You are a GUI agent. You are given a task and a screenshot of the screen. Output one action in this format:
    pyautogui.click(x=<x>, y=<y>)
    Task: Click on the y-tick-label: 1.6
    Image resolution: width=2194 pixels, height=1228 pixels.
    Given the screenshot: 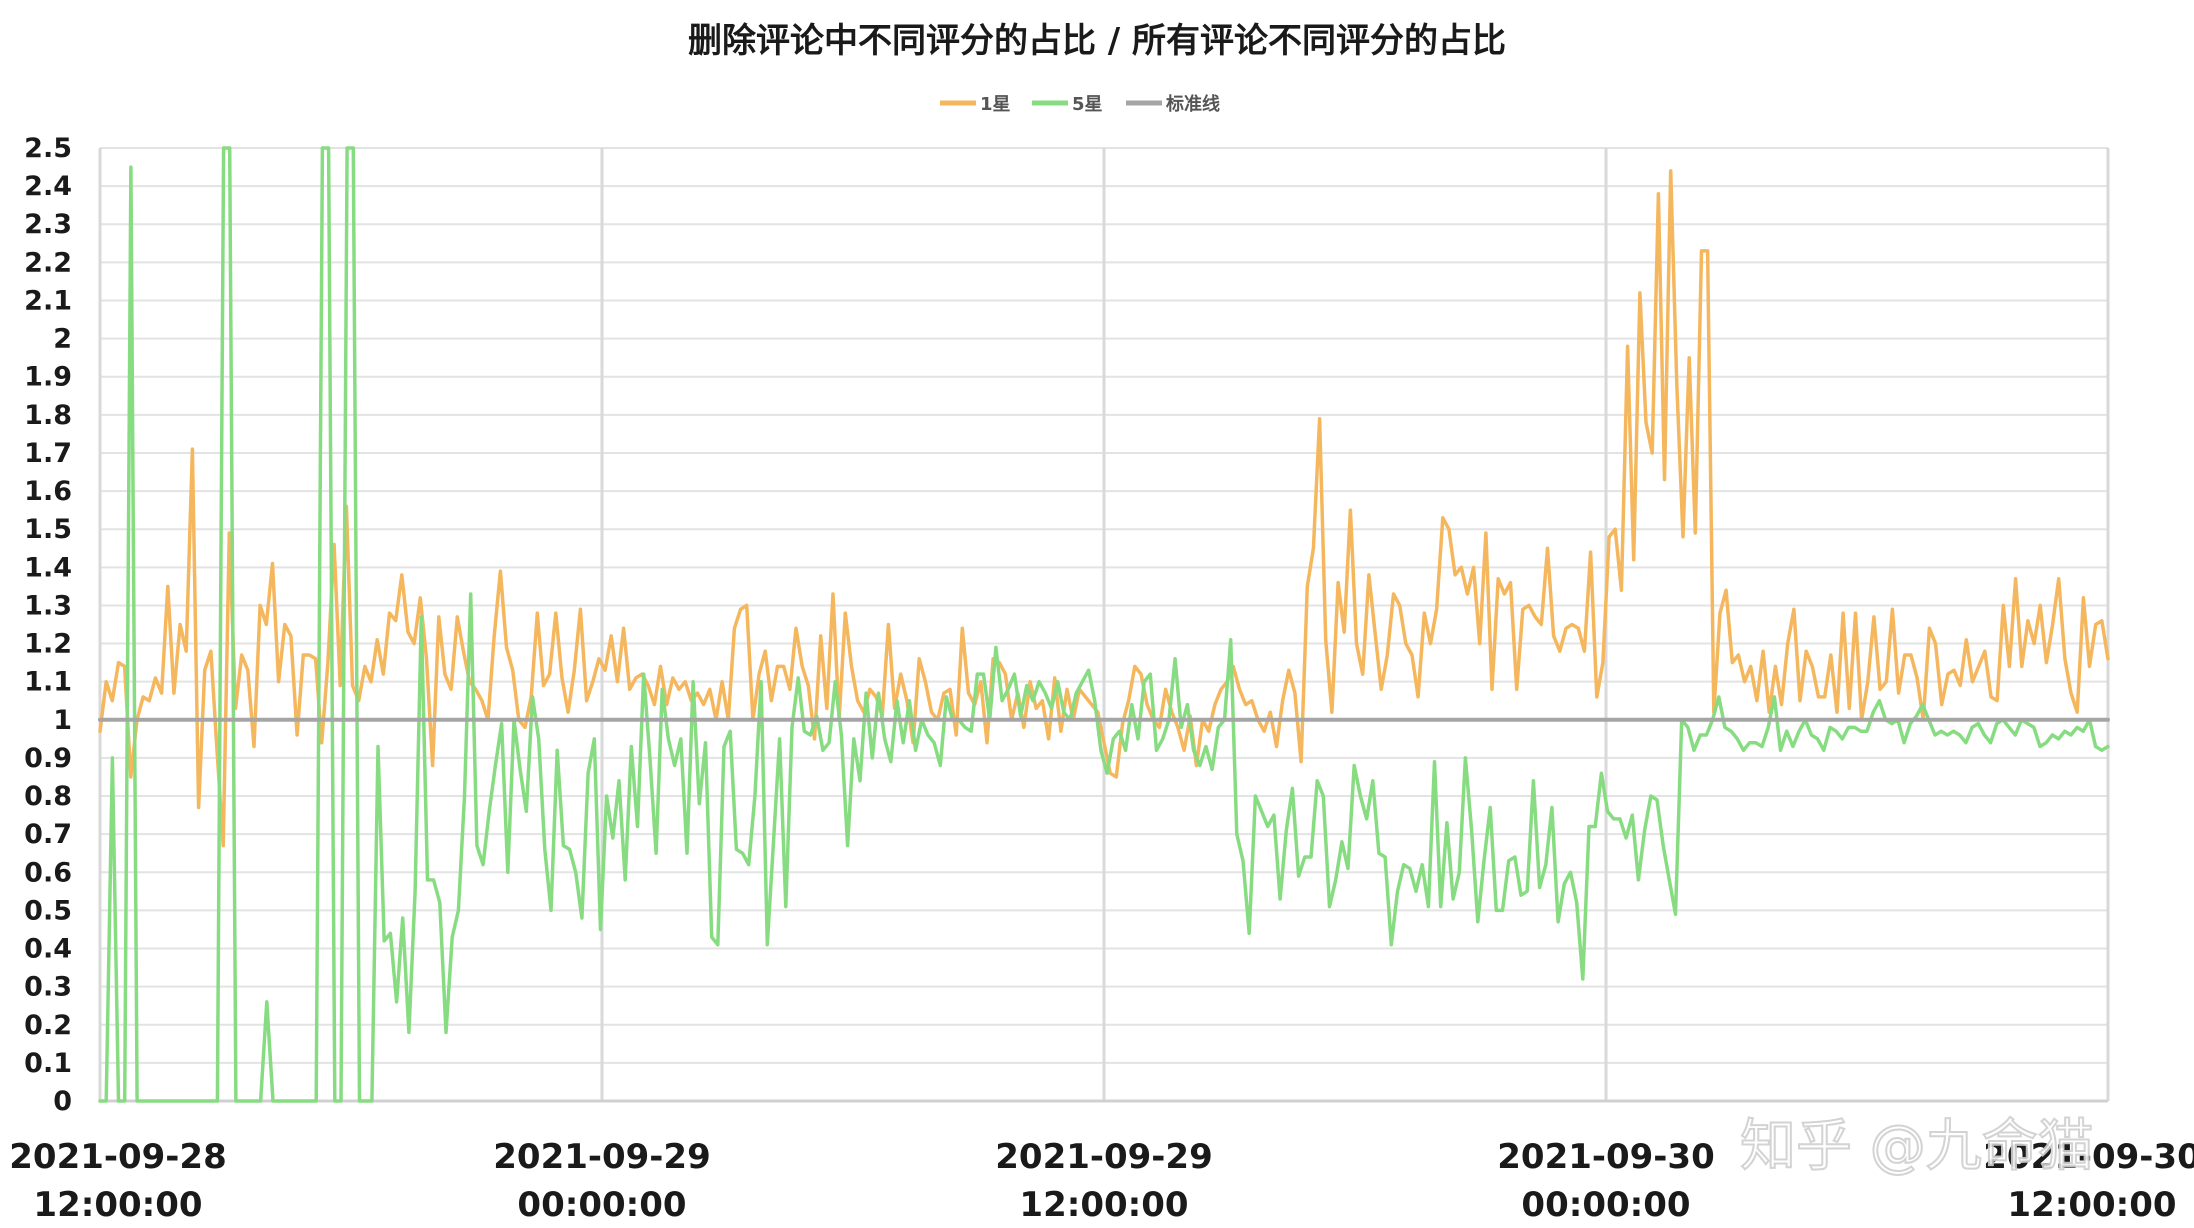 What is the action you would take?
    pyautogui.click(x=48, y=491)
    